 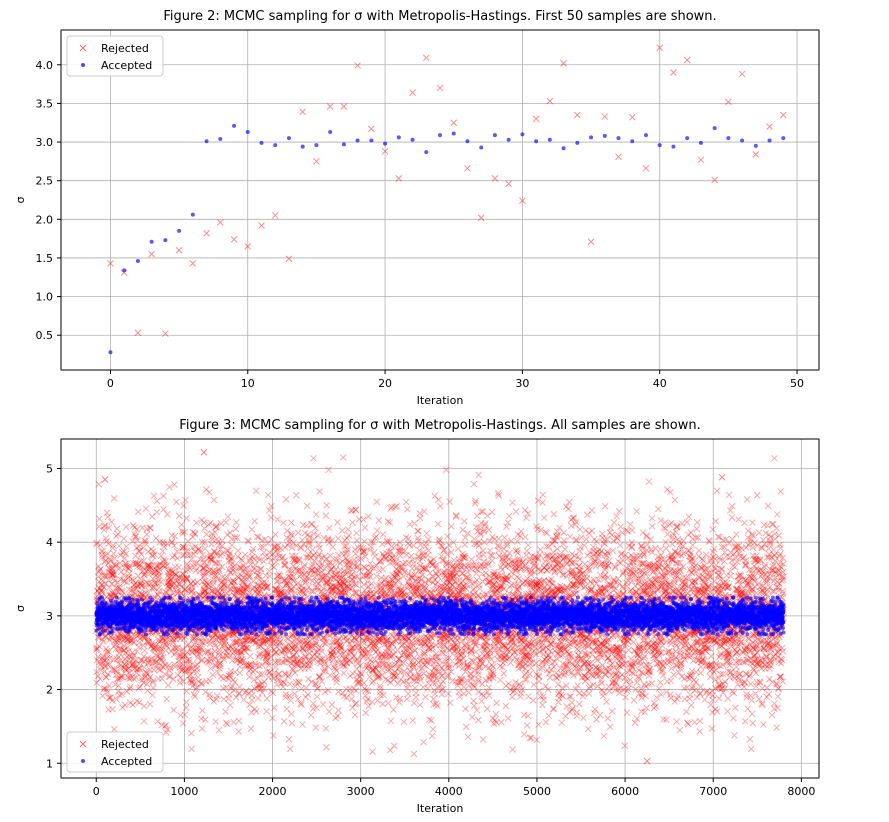 I want to click on x-tick-label: 40, so click(x=660, y=383).